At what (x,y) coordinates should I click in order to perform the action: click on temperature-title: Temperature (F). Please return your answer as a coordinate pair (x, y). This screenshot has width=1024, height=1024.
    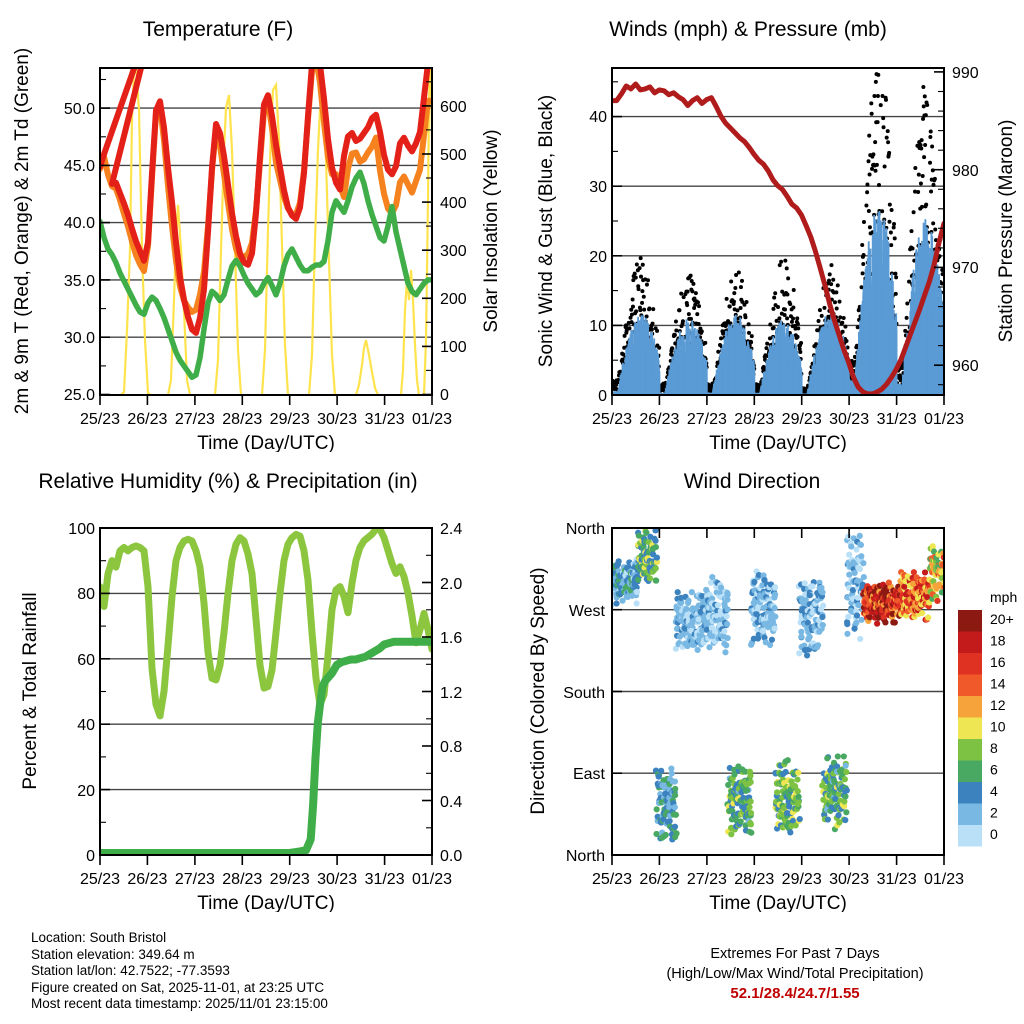
    Looking at the image, I should click on (218, 29).